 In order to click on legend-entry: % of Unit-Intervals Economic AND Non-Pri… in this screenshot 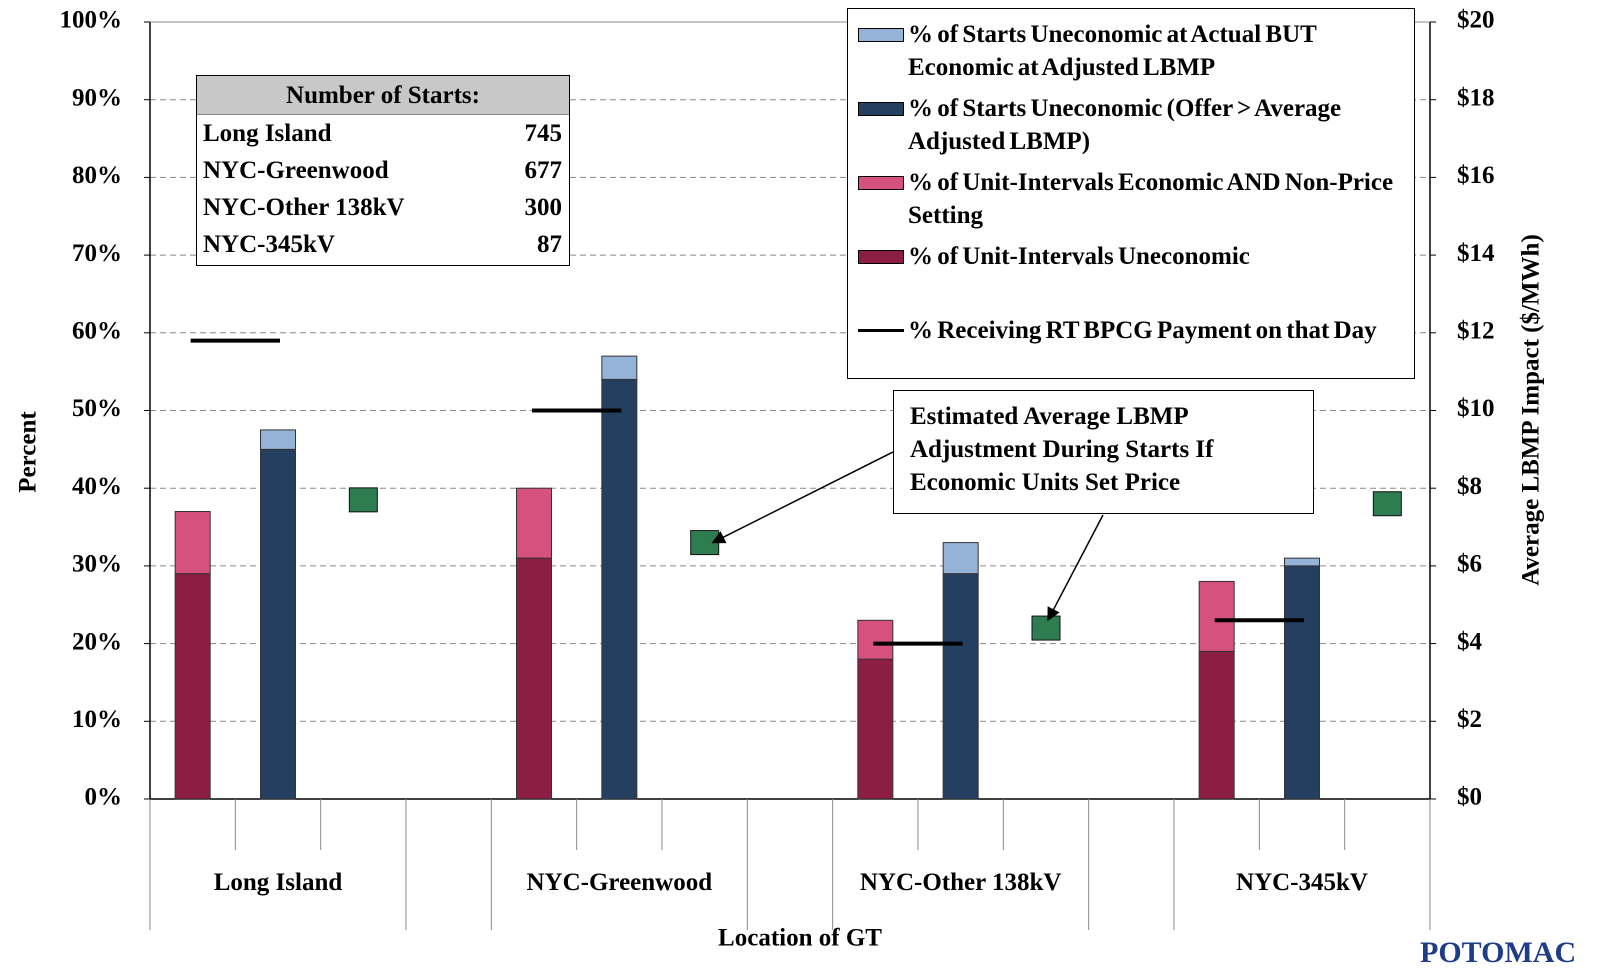, I will do `click(1131, 203)`.